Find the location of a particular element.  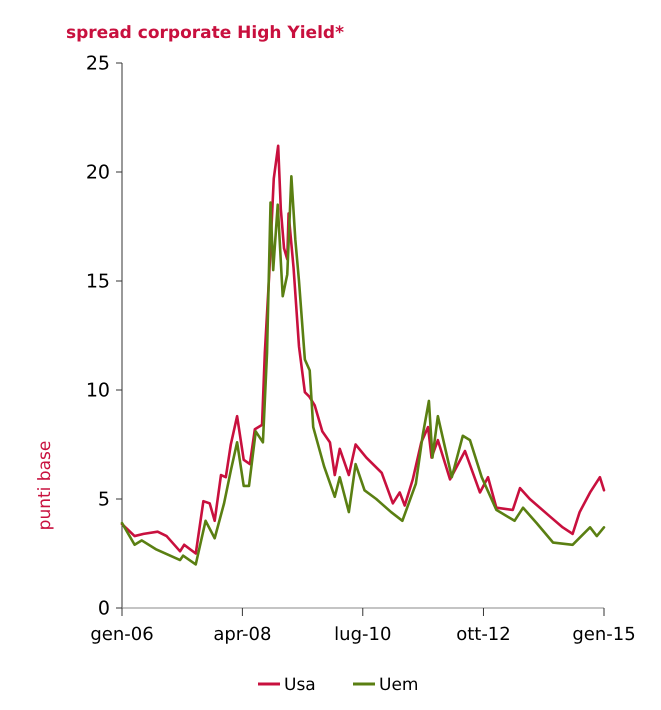

y-tick-label: 0 is located at coordinates (104, 609).